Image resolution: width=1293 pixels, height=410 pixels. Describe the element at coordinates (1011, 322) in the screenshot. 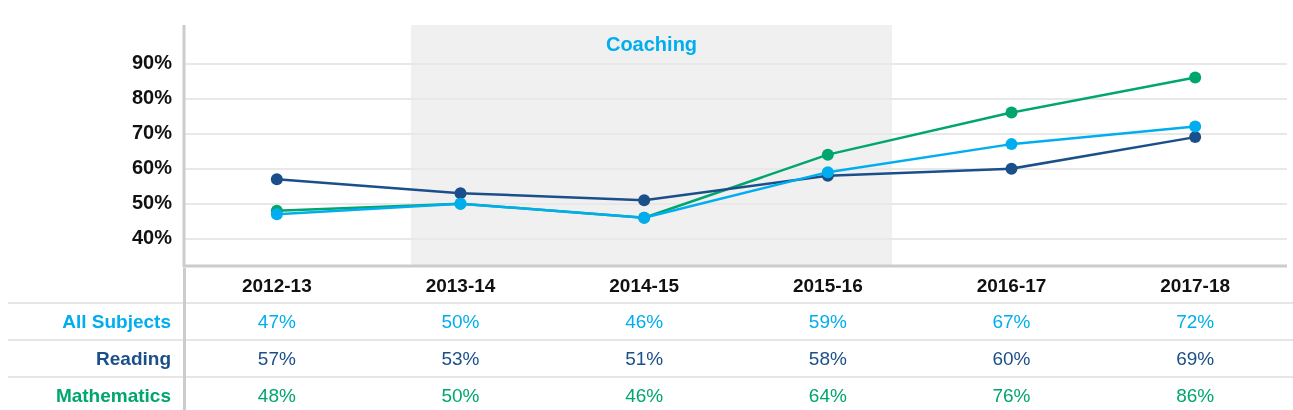

I see `data-label: 67%` at that location.